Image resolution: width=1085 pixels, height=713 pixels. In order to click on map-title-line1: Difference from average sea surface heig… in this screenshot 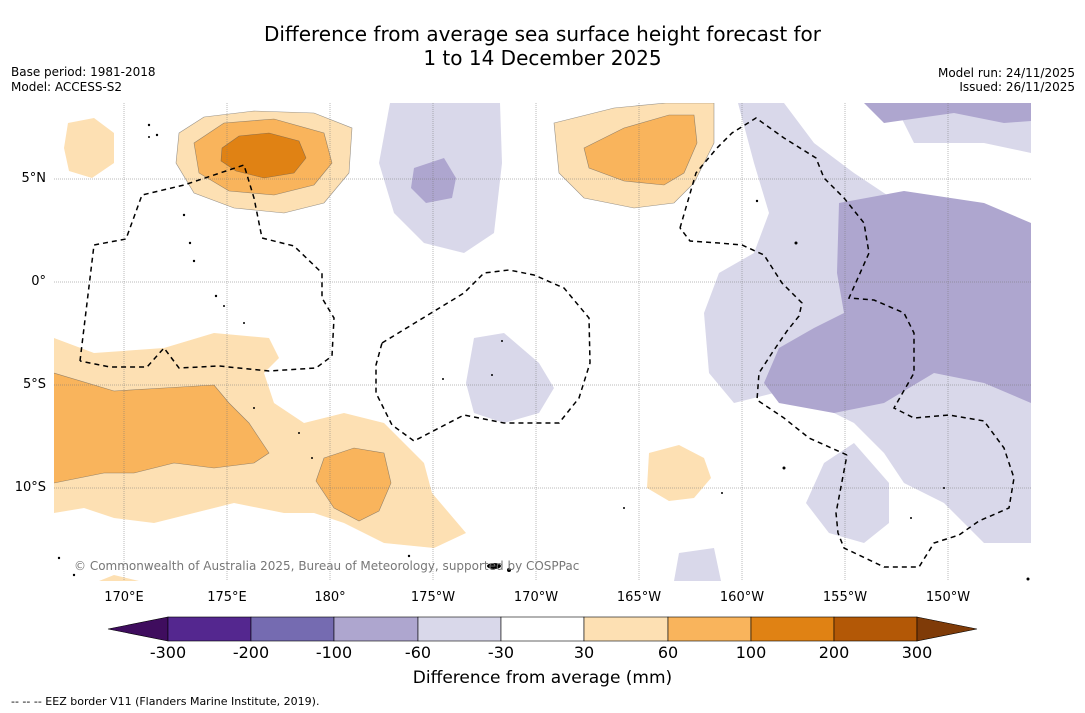, I will do `click(542, 34)`.